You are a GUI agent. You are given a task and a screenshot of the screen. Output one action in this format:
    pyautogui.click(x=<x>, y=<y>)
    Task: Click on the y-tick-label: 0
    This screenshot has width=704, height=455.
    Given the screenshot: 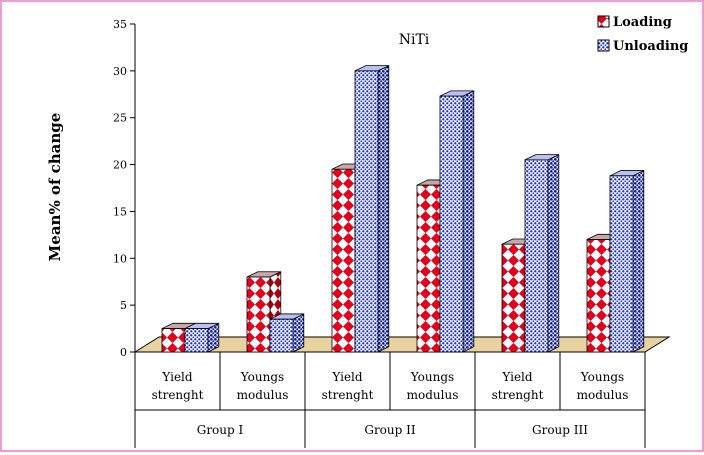 What is the action you would take?
    pyautogui.click(x=123, y=352)
    